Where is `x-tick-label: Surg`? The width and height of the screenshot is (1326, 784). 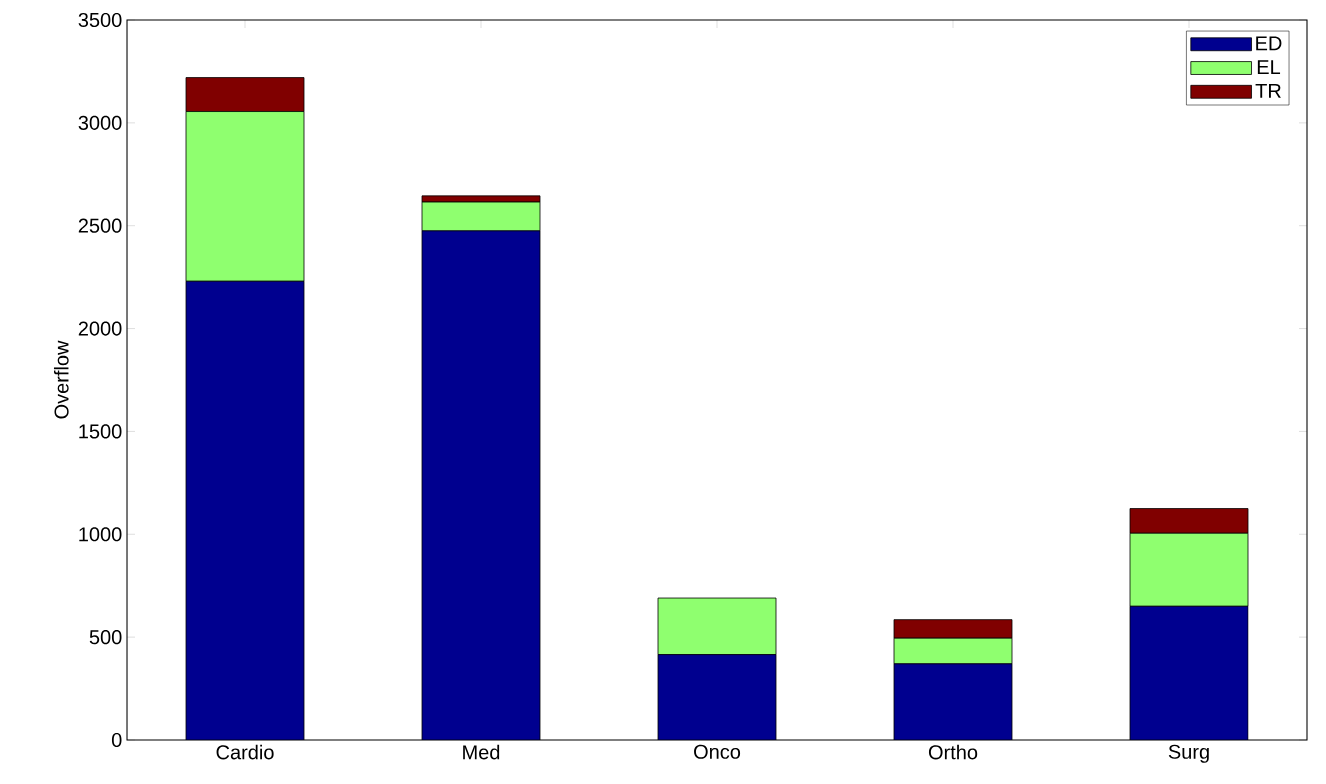 x-tick-label: Surg is located at coordinates (1188, 753).